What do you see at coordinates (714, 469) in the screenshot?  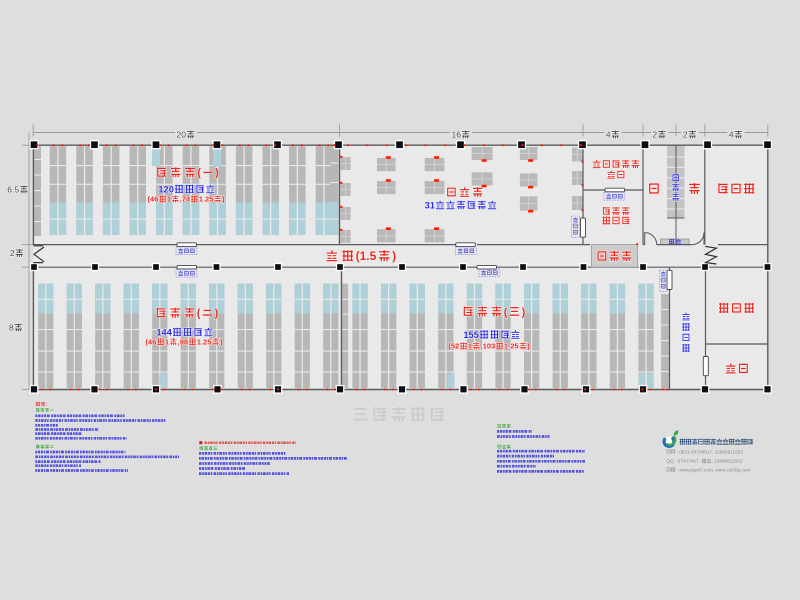 I see `svg-text:: www.jnpxi7.com, www.ccl08g.c: : www.jnpxi7.com, www.ccl08g.com` at bounding box center [714, 469].